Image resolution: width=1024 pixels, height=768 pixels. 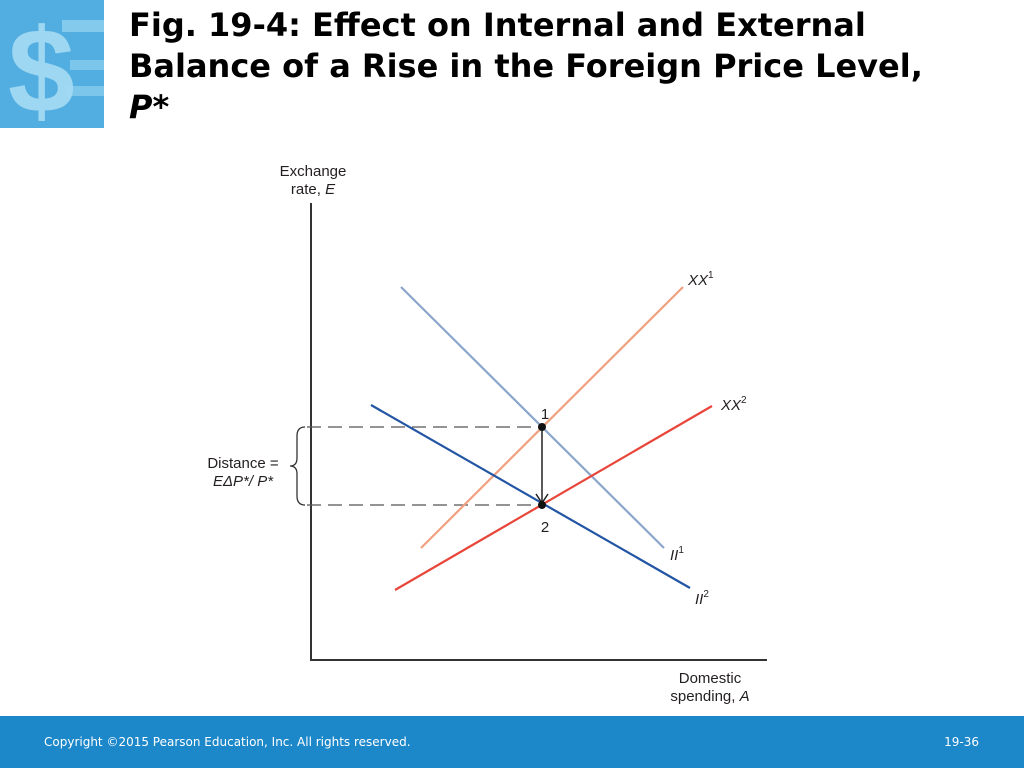 I want to click on xx1-label: XX1, so click(x=700, y=279).